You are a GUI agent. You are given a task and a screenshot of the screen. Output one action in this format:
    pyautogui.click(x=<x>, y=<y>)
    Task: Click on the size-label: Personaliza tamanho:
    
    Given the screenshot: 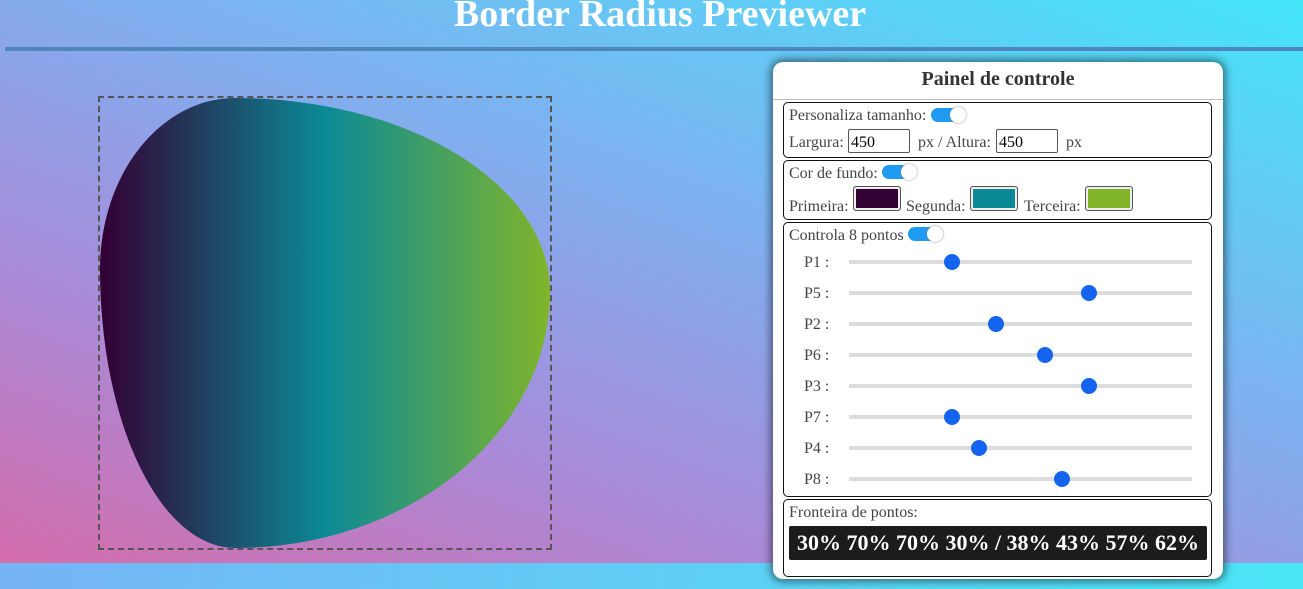 What is the action you would take?
    pyautogui.click(x=858, y=115)
    